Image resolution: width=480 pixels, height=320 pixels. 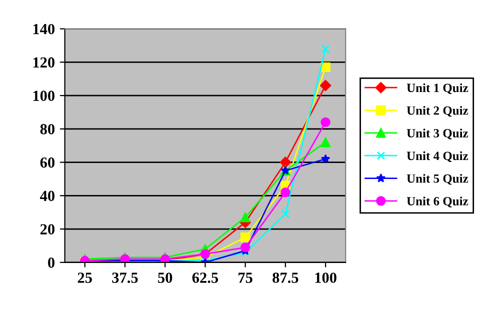 I want to click on x-tick-label: 25, so click(x=85, y=277).